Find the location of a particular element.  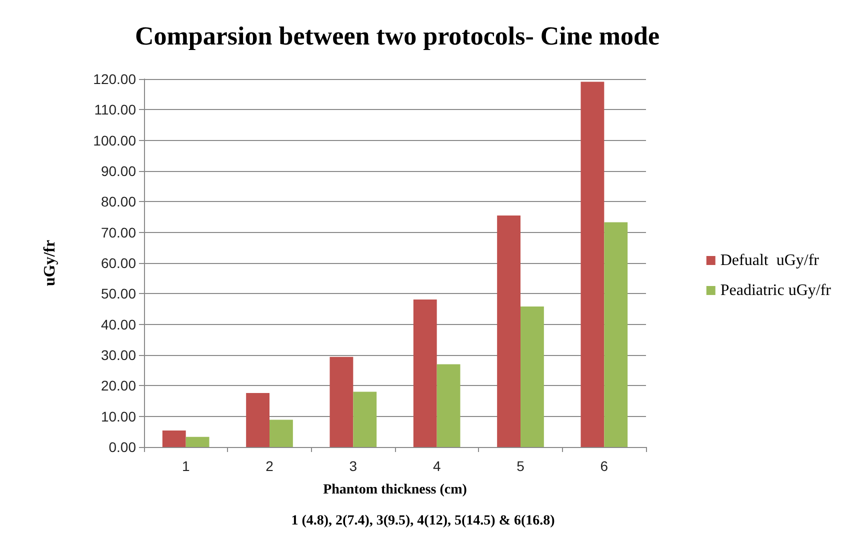

y-tick-label: 20.00 is located at coordinates (118, 386).